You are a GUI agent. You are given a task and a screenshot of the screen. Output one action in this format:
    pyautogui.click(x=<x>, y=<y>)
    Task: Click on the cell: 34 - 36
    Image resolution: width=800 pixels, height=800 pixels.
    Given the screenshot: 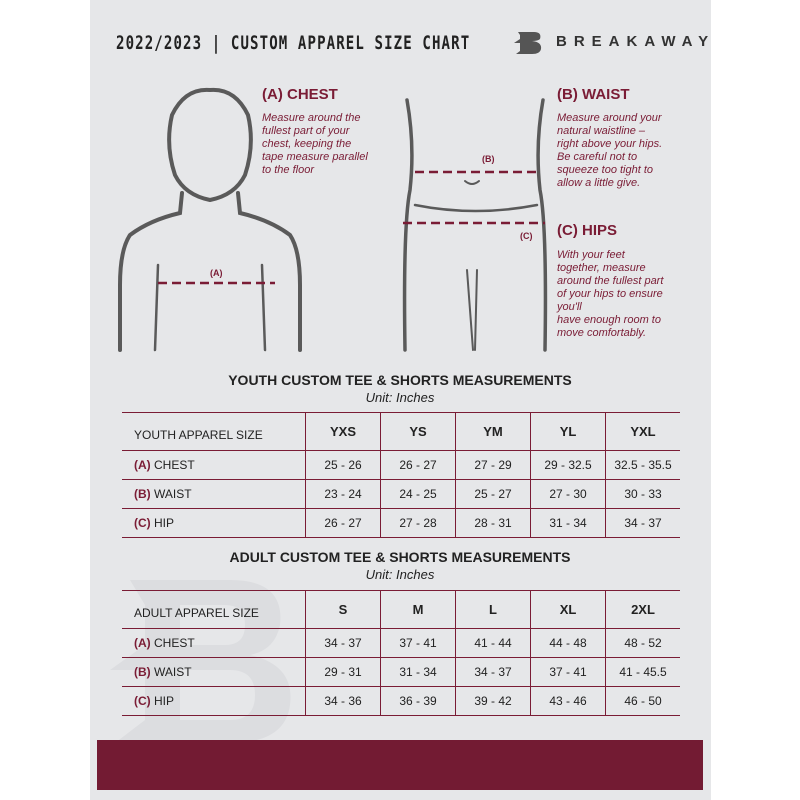 What is the action you would take?
    pyautogui.click(x=343, y=701)
    